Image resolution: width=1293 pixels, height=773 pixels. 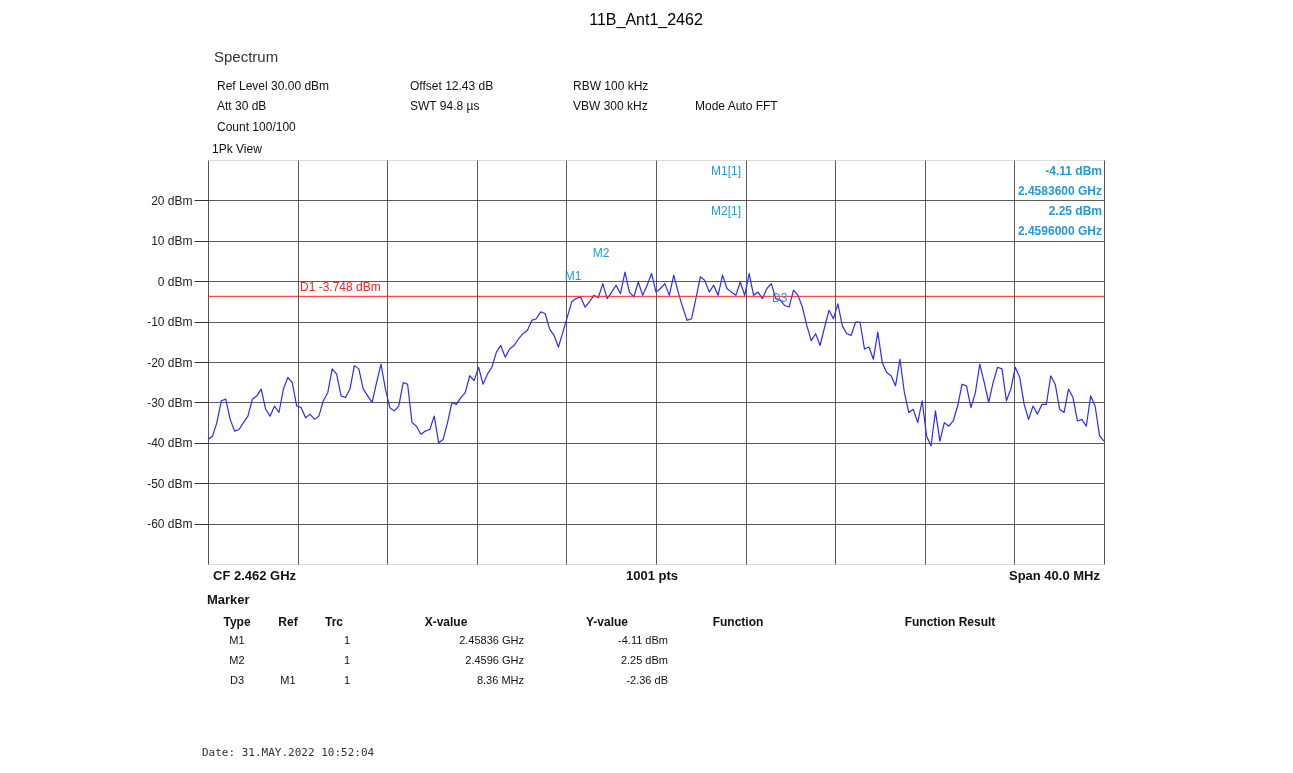 What do you see at coordinates (725, 211) in the screenshot?
I see `annotation: M2[1]` at bounding box center [725, 211].